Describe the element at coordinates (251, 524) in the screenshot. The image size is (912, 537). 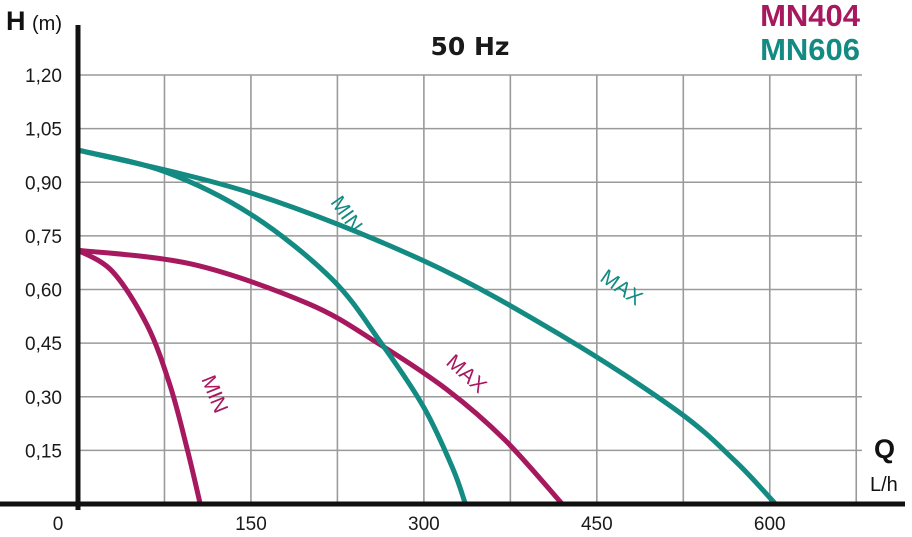
I see `x-tick-label: 150` at that location.